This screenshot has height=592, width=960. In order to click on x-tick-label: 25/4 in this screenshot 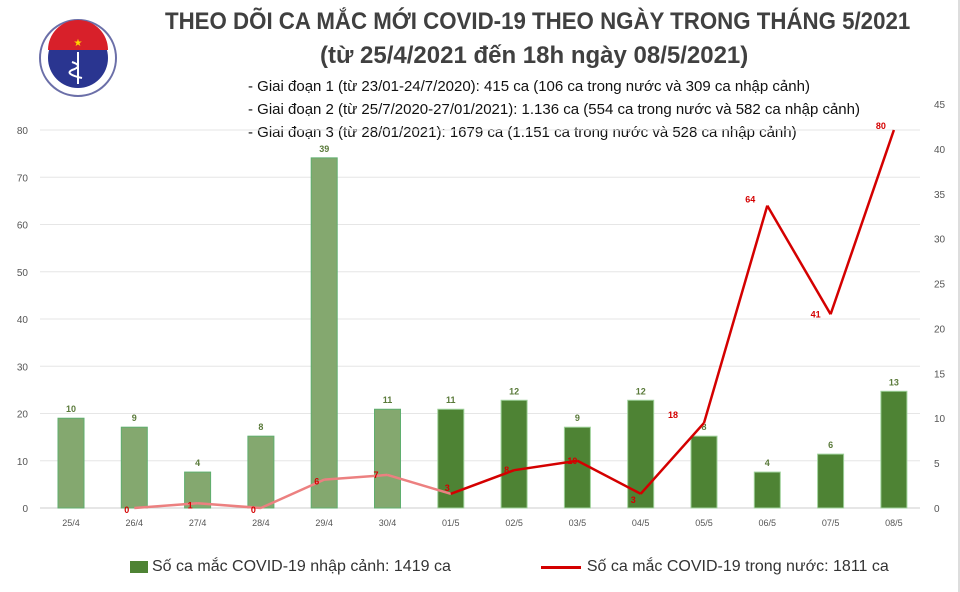, I will do `click(71, 523)`.